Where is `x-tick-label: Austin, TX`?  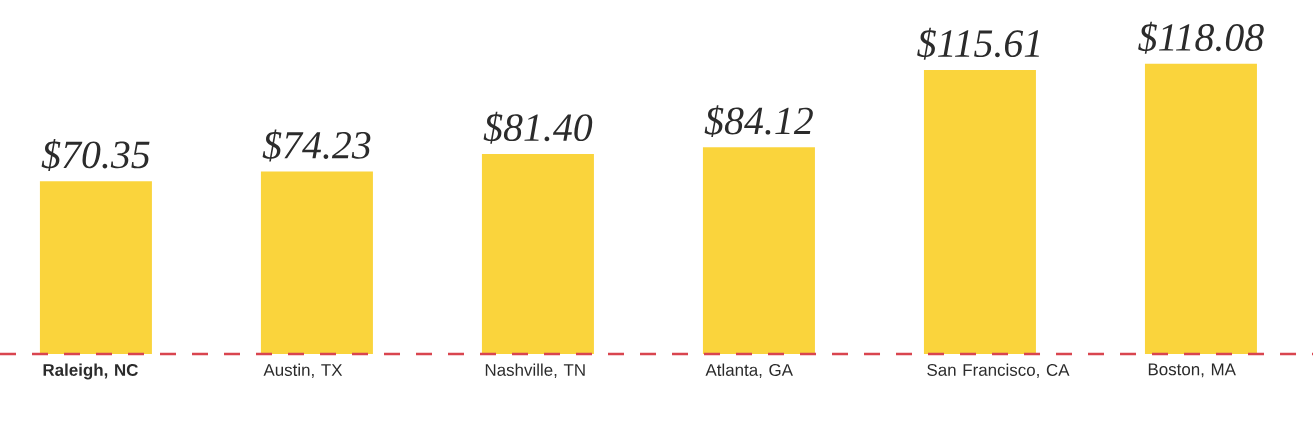 x-tick-label: Austin, TX is located at coordinates (303, 370).